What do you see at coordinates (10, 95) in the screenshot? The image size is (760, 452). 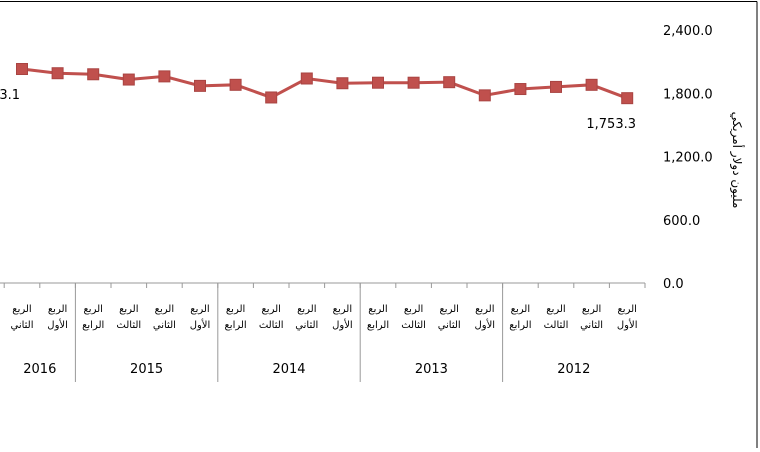 I see `data-label: 3.1` at bounding box center [10, 95].